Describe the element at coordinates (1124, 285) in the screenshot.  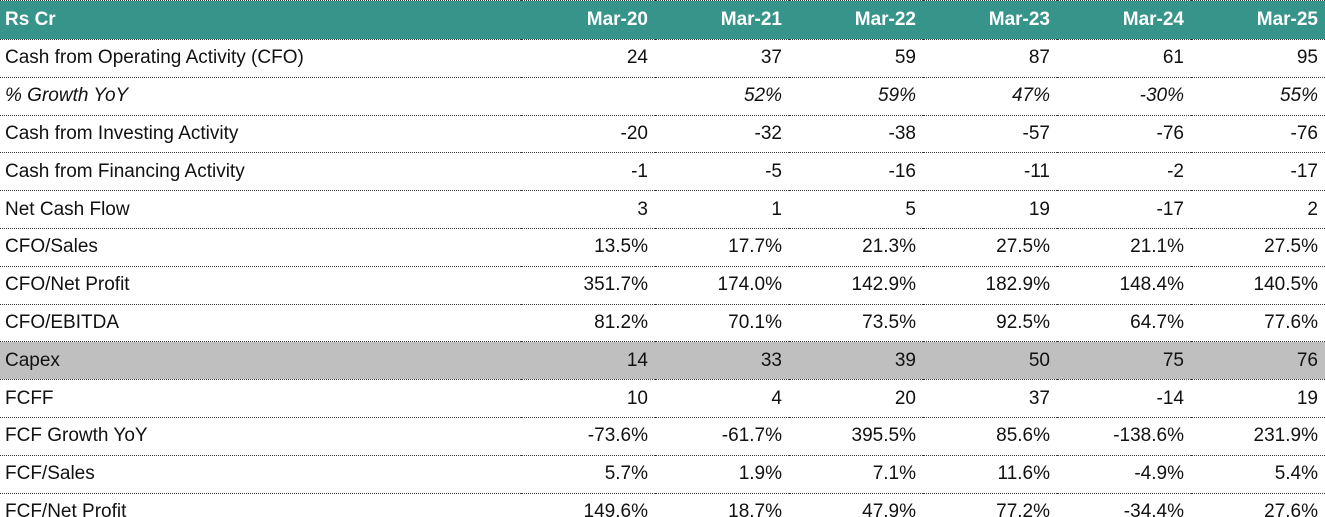
I see `cell-value: 148.4%` at that location.